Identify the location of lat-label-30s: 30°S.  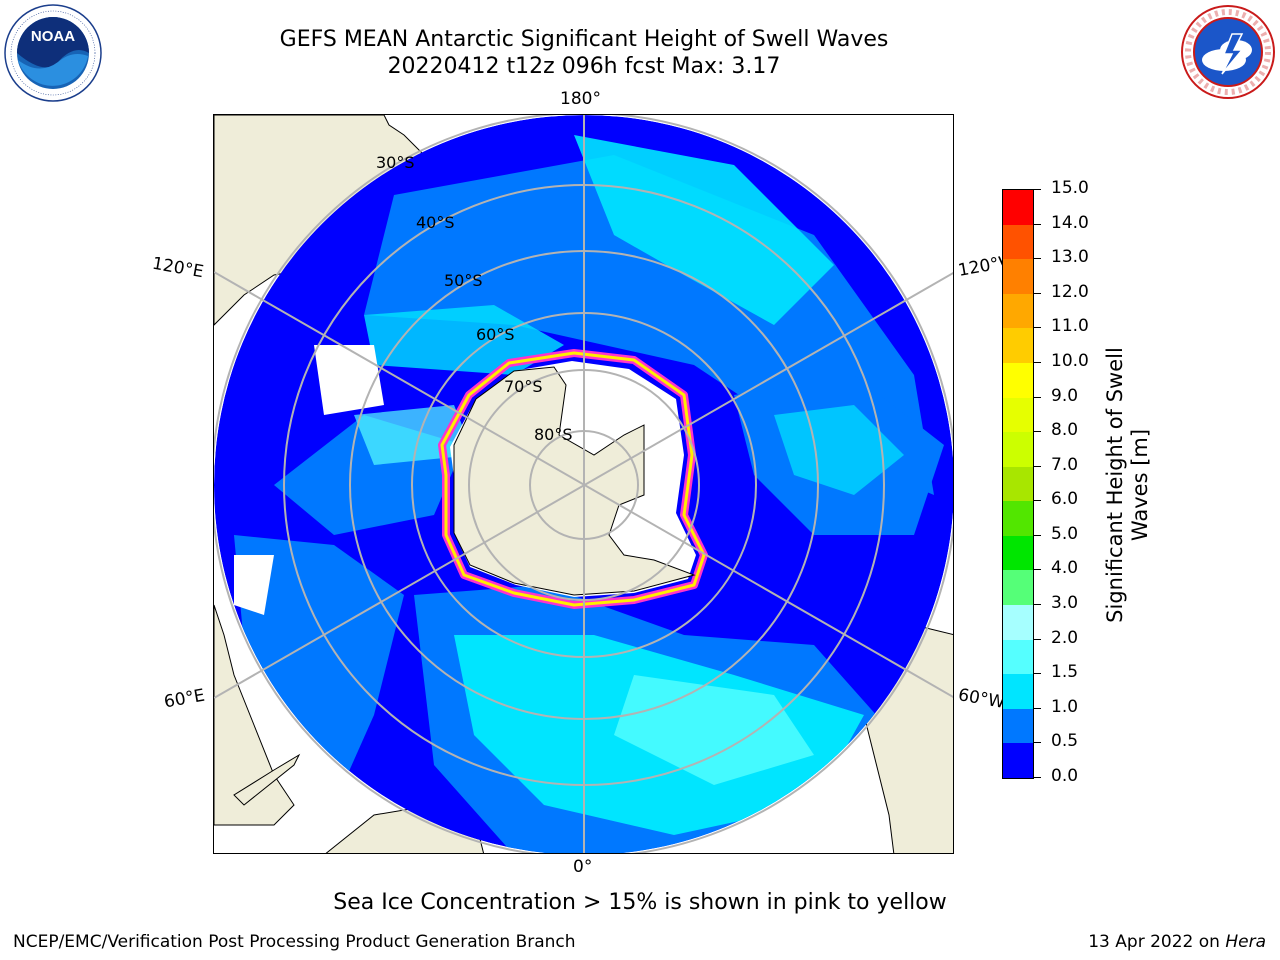
(395, 162).